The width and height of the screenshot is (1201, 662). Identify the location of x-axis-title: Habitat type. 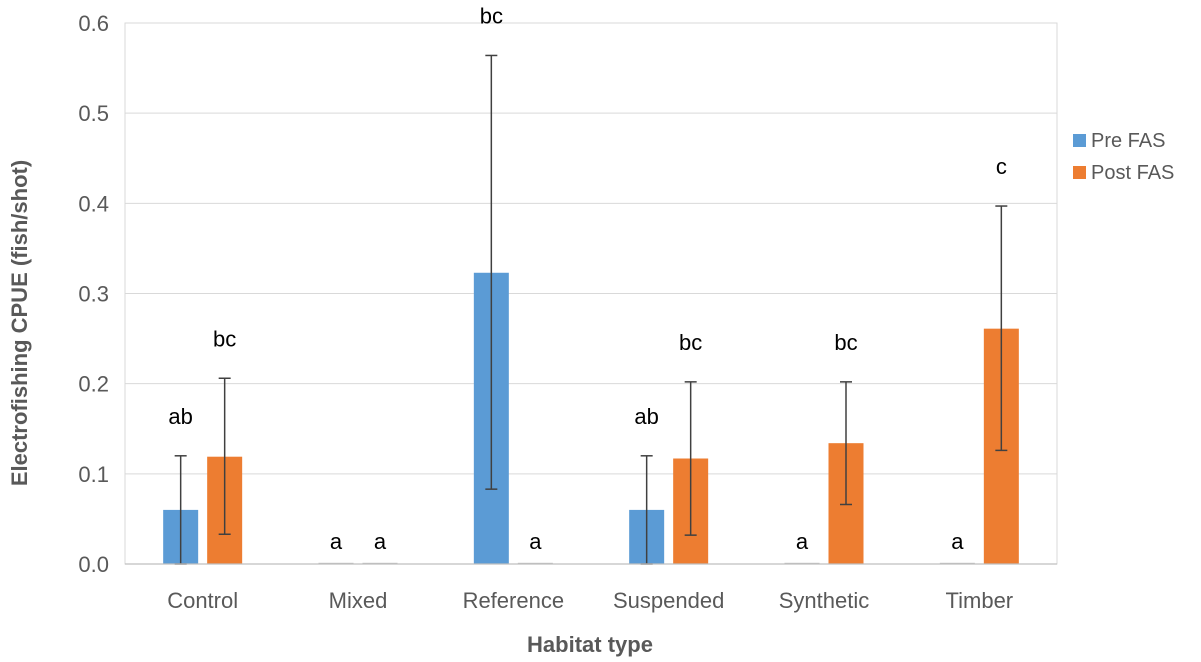
(590, 644).